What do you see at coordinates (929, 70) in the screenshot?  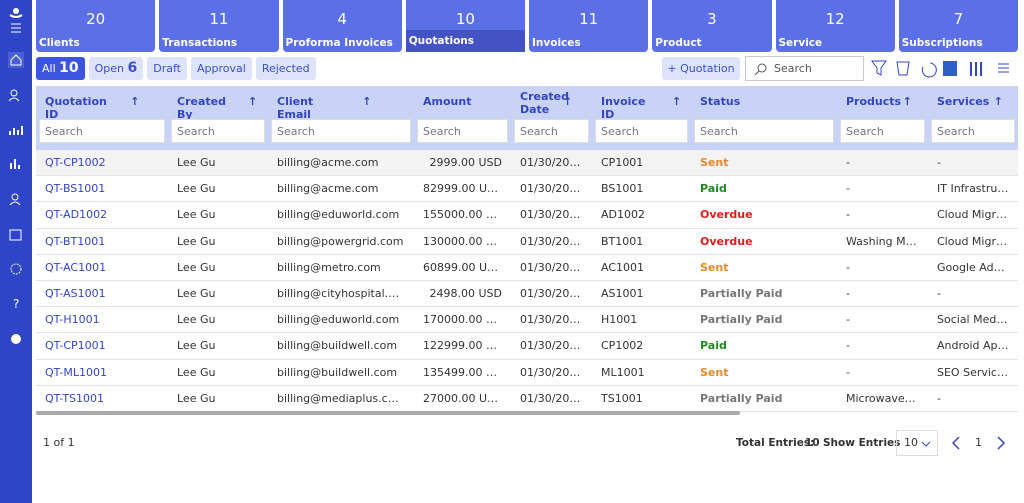 I see `refresh-icon` at bounding box center [929, 70].